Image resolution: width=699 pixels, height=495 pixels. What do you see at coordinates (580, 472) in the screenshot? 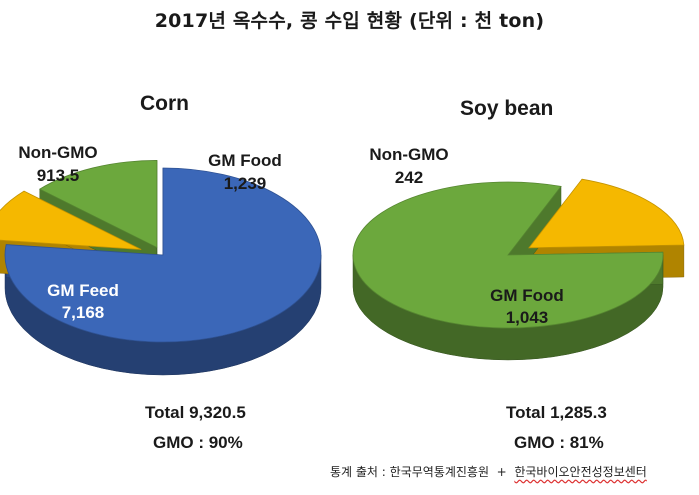
I see `source-org-2: 한국바이오안전성정보센터` at bounding box center [580, 472].